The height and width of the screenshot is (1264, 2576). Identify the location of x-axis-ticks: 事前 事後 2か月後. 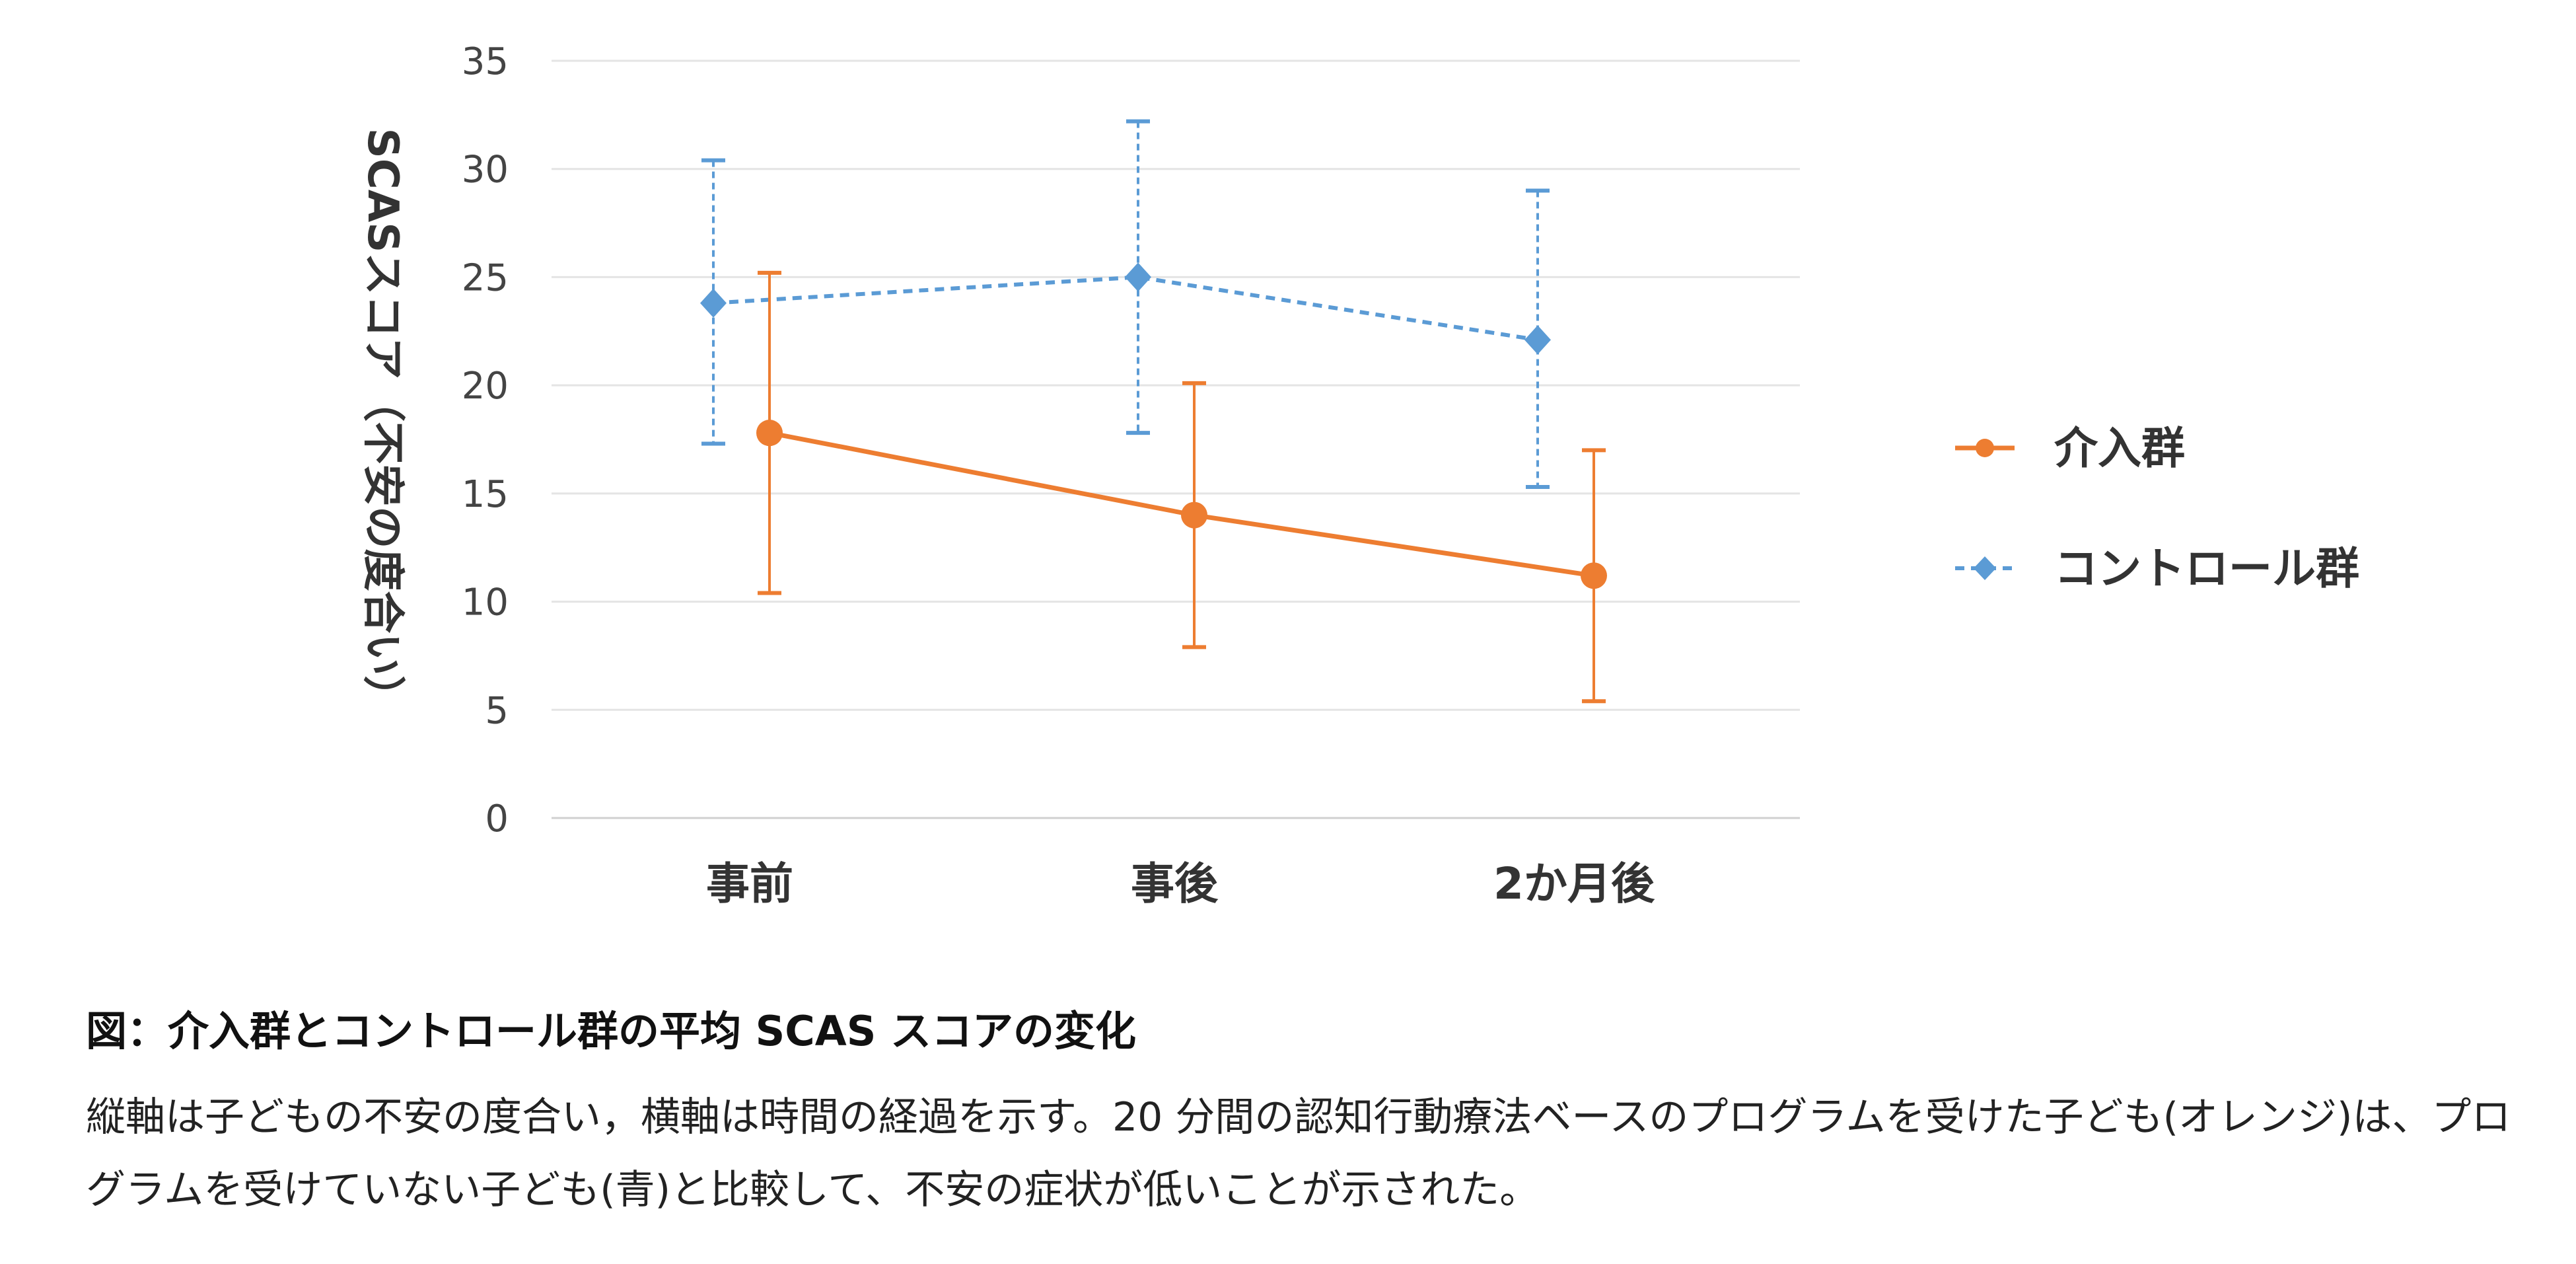
(1181, 883).